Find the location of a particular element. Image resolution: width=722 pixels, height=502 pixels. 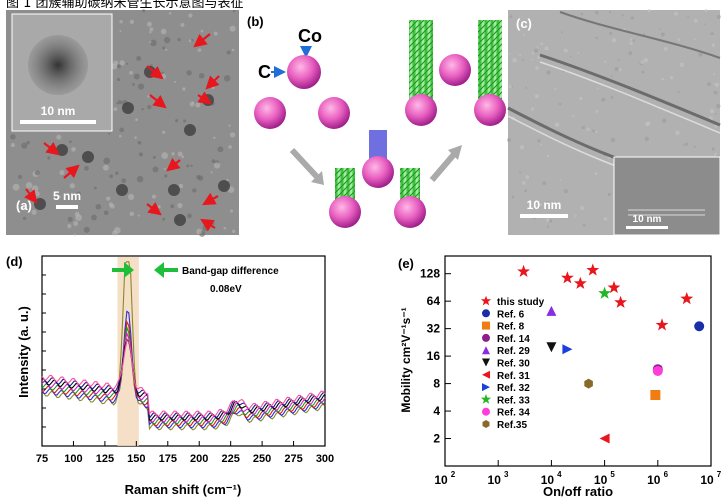

y-tick-label: 16 is located at coordinates (434, 356).